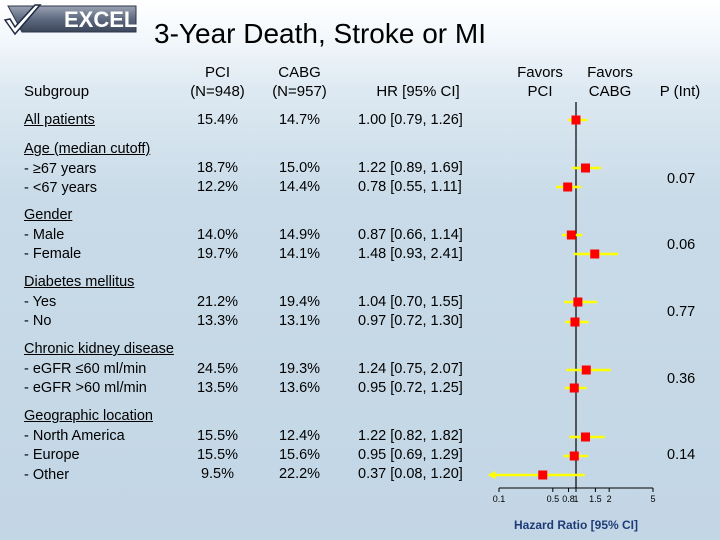 This screenshot has height=540, width=720. I want to click on group-name: Diabetes mellitus, so click(79, 282).